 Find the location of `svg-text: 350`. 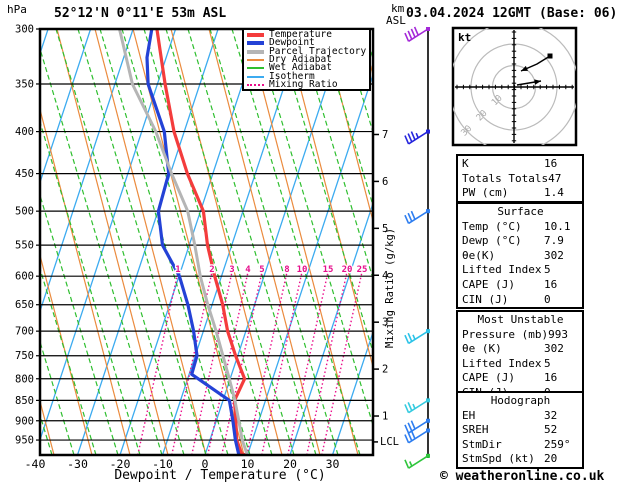

svg-text: 350 is located at coordinates (24, 84).